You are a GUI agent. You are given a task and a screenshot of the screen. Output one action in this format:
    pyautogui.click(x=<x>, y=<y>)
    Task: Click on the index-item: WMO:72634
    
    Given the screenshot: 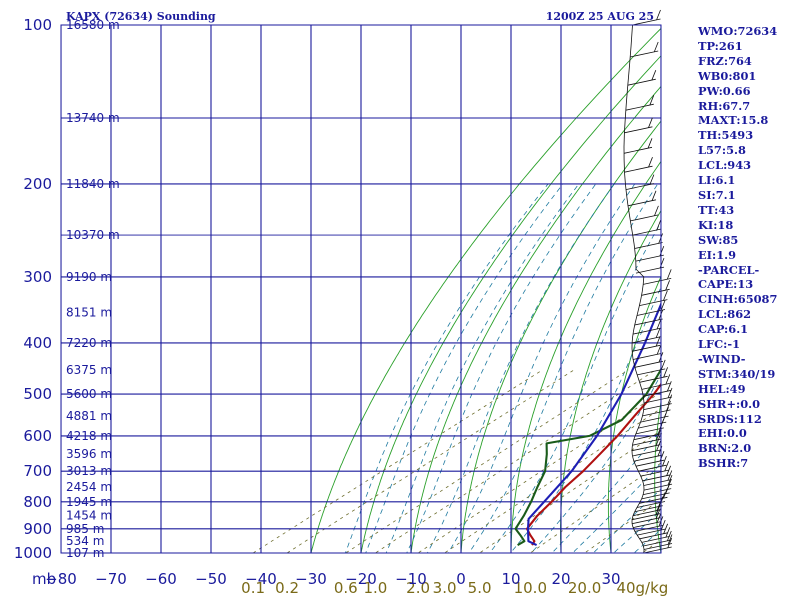 What is the action you would take?
    pyautogui.click(x=738, y=31)
    